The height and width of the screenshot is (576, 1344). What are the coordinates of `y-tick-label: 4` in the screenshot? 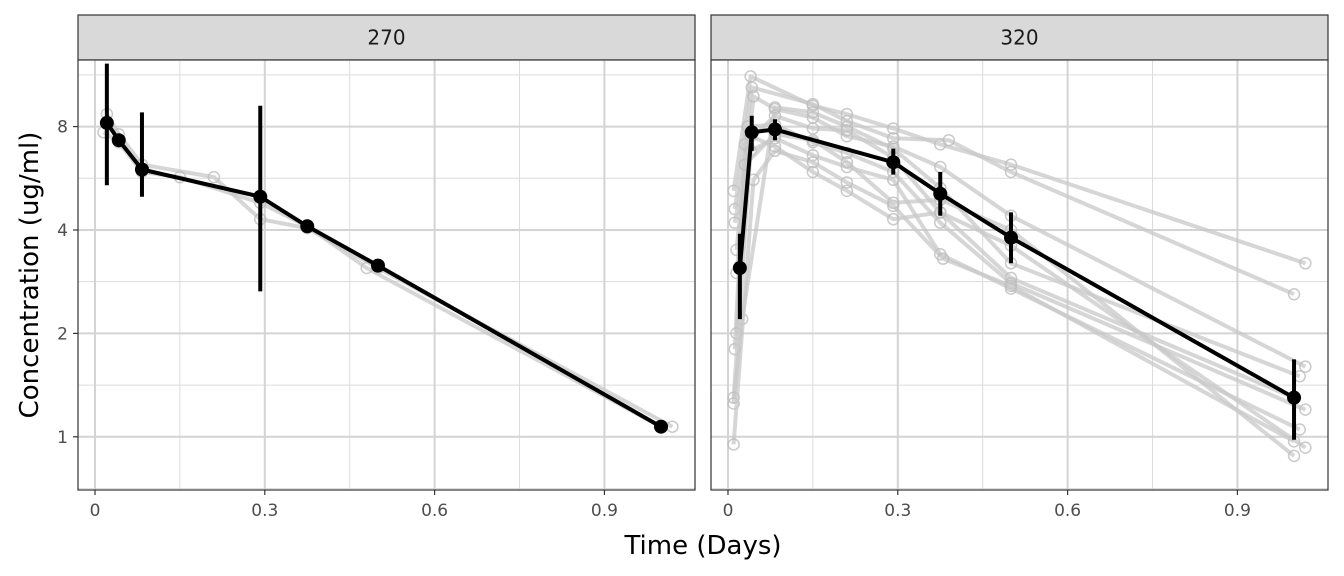 It's located at (62, 231).